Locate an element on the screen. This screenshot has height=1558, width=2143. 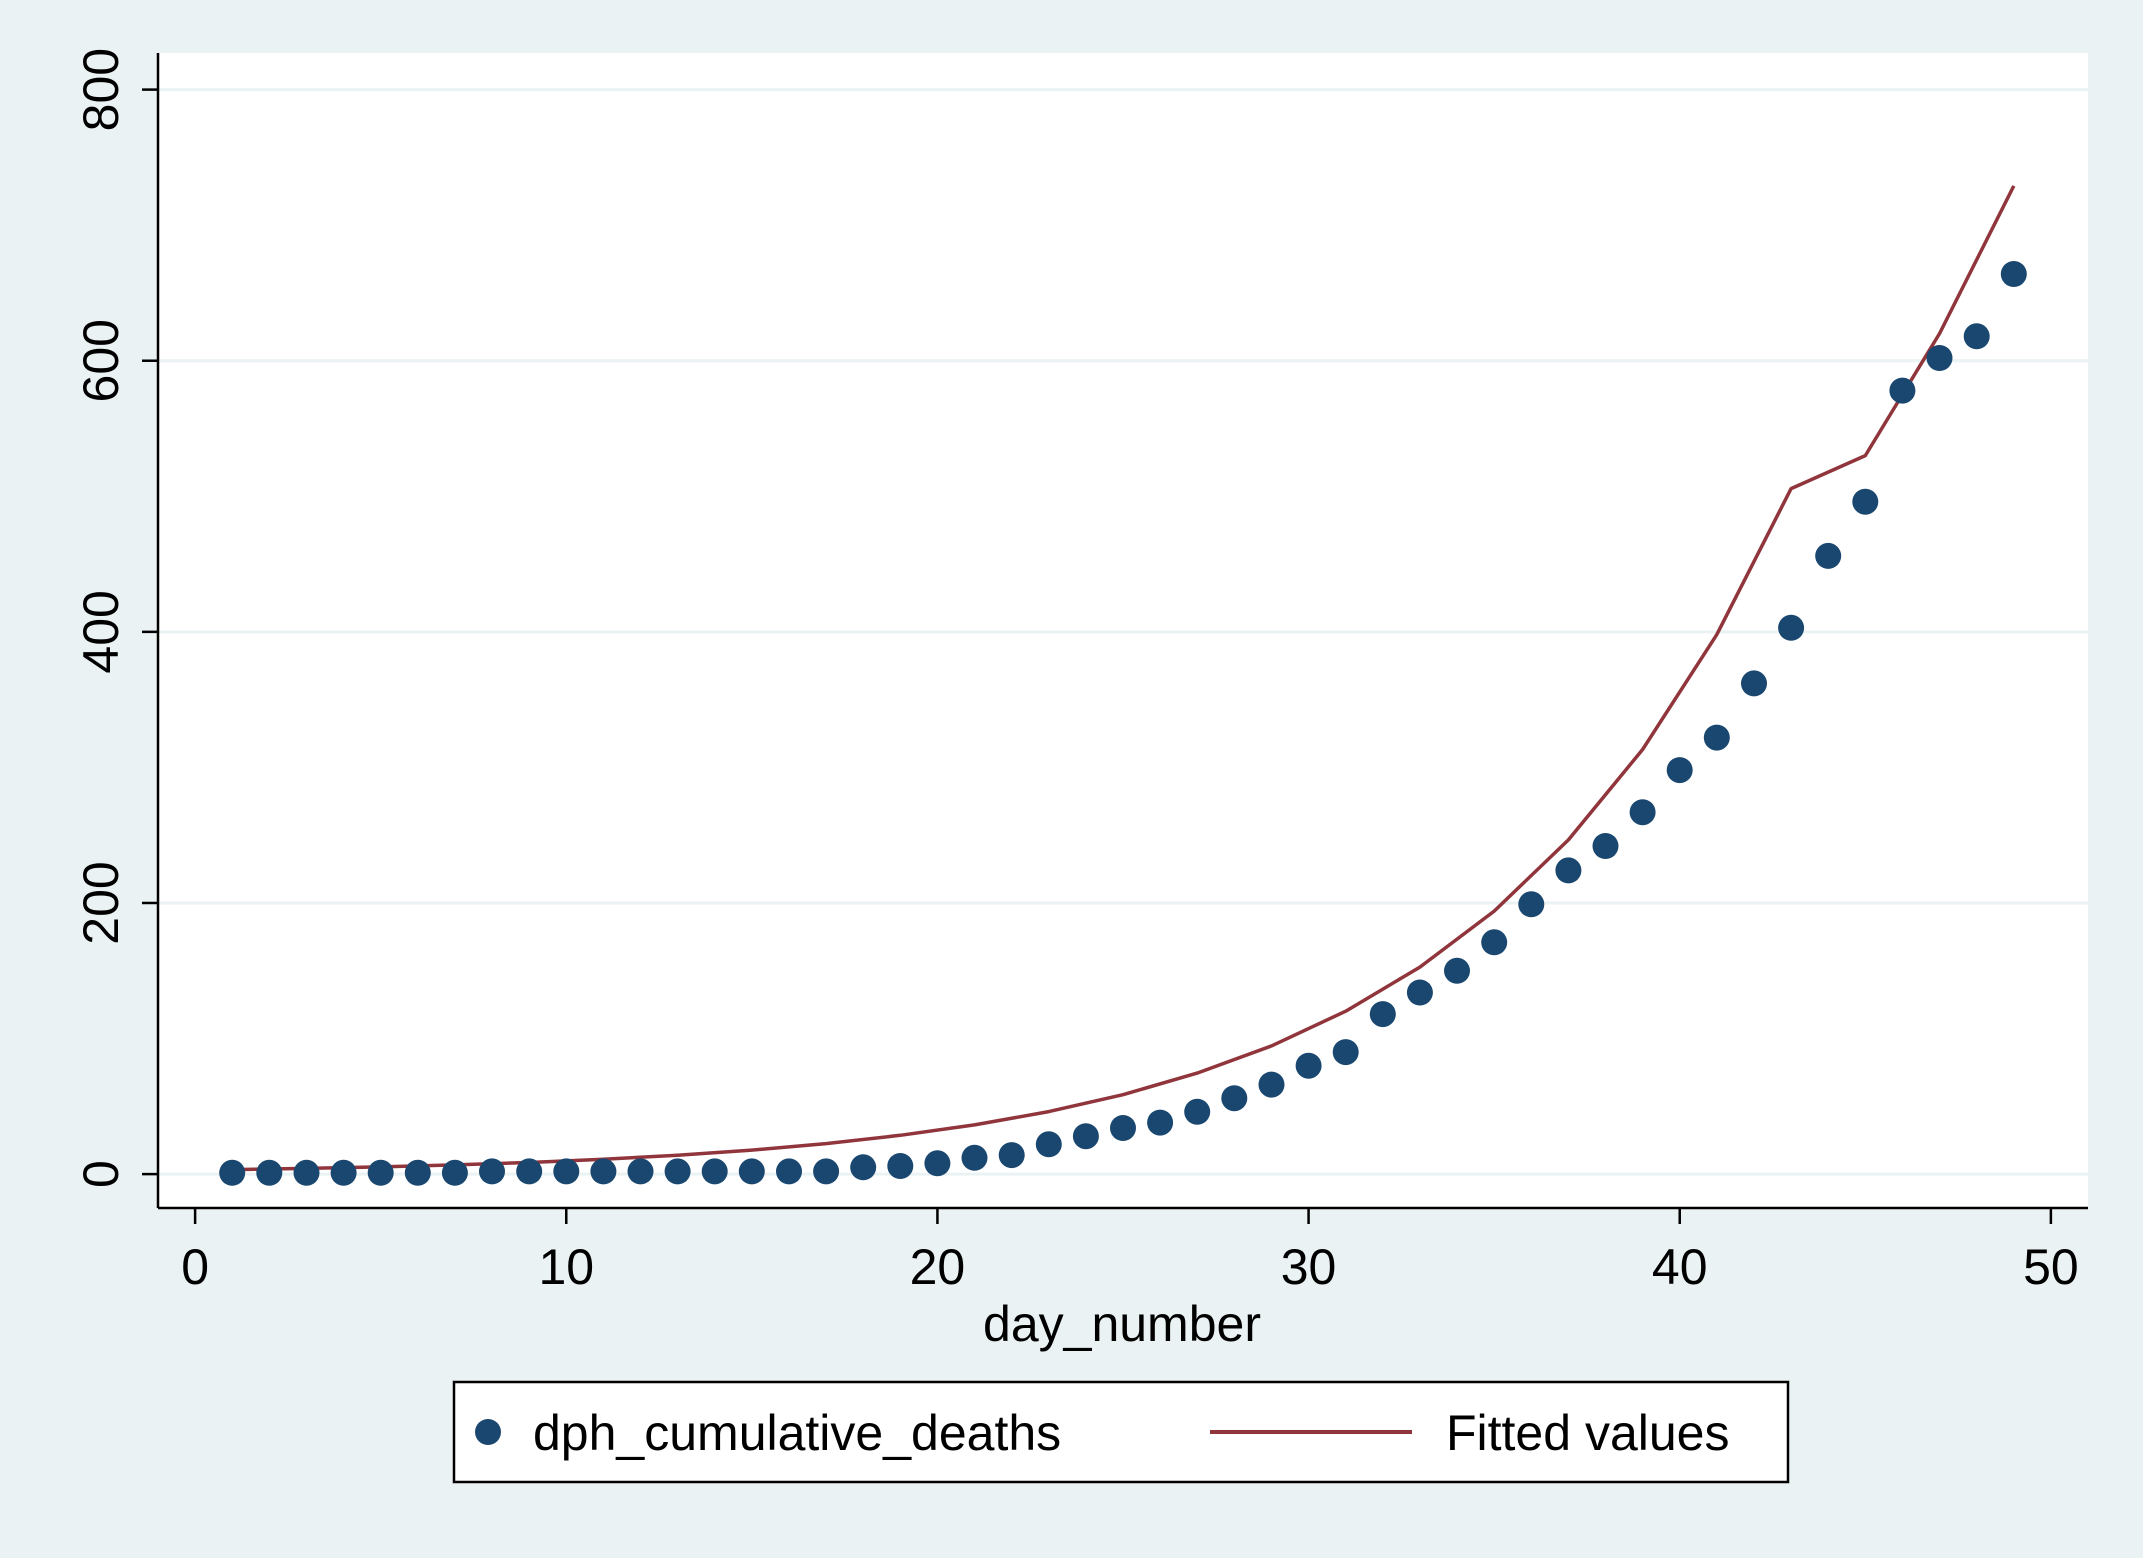
legend-label-points: dph_cumulative_deaths is located at coordinates (797, 1433).